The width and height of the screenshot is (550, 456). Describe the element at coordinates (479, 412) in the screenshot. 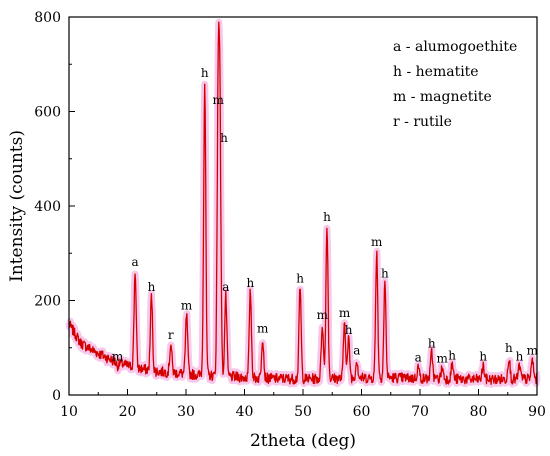

I see `x-tick-label: 80` at that location.